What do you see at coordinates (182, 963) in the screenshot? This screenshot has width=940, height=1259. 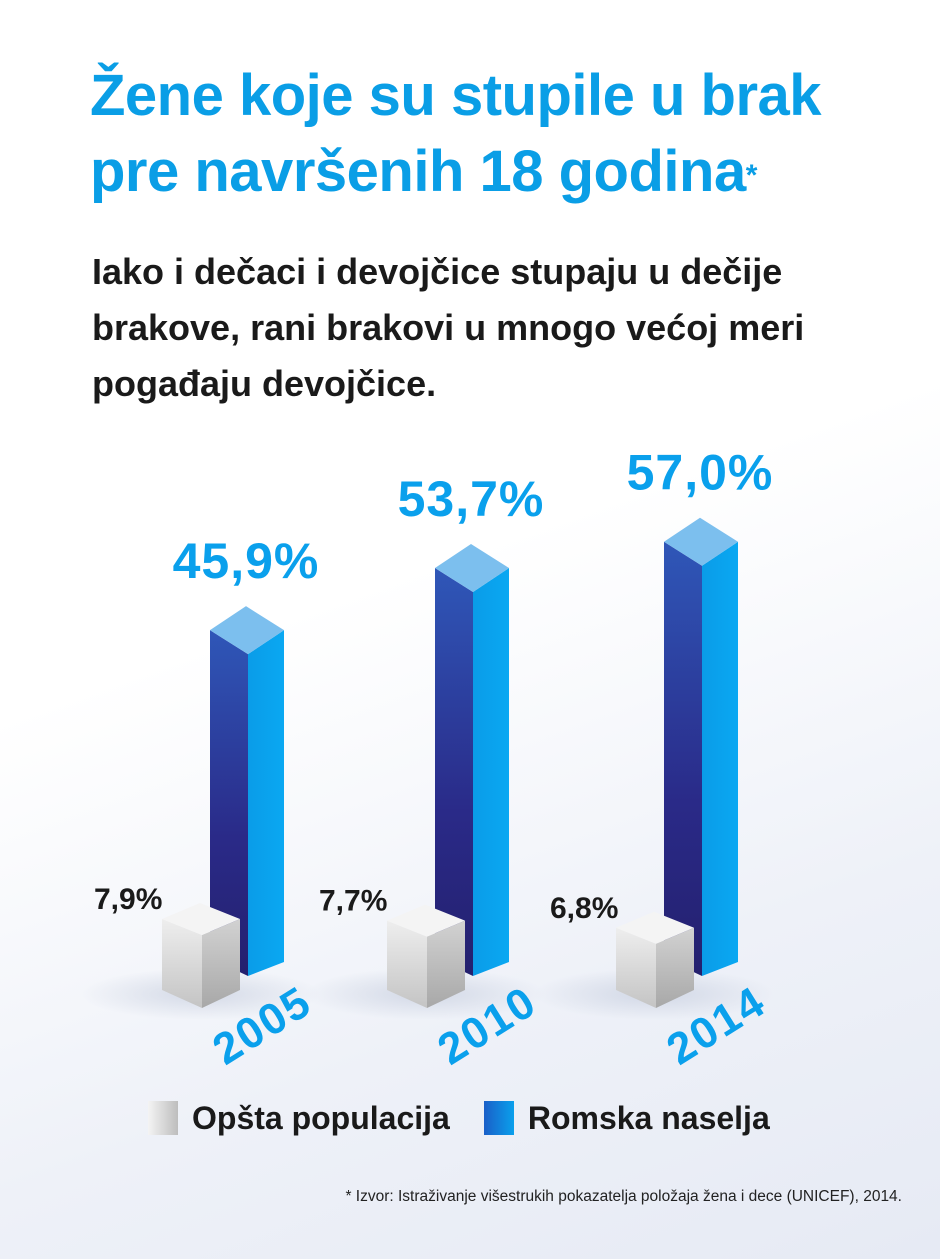 I see `bar-general-2005` at bounding box center [182, 963].